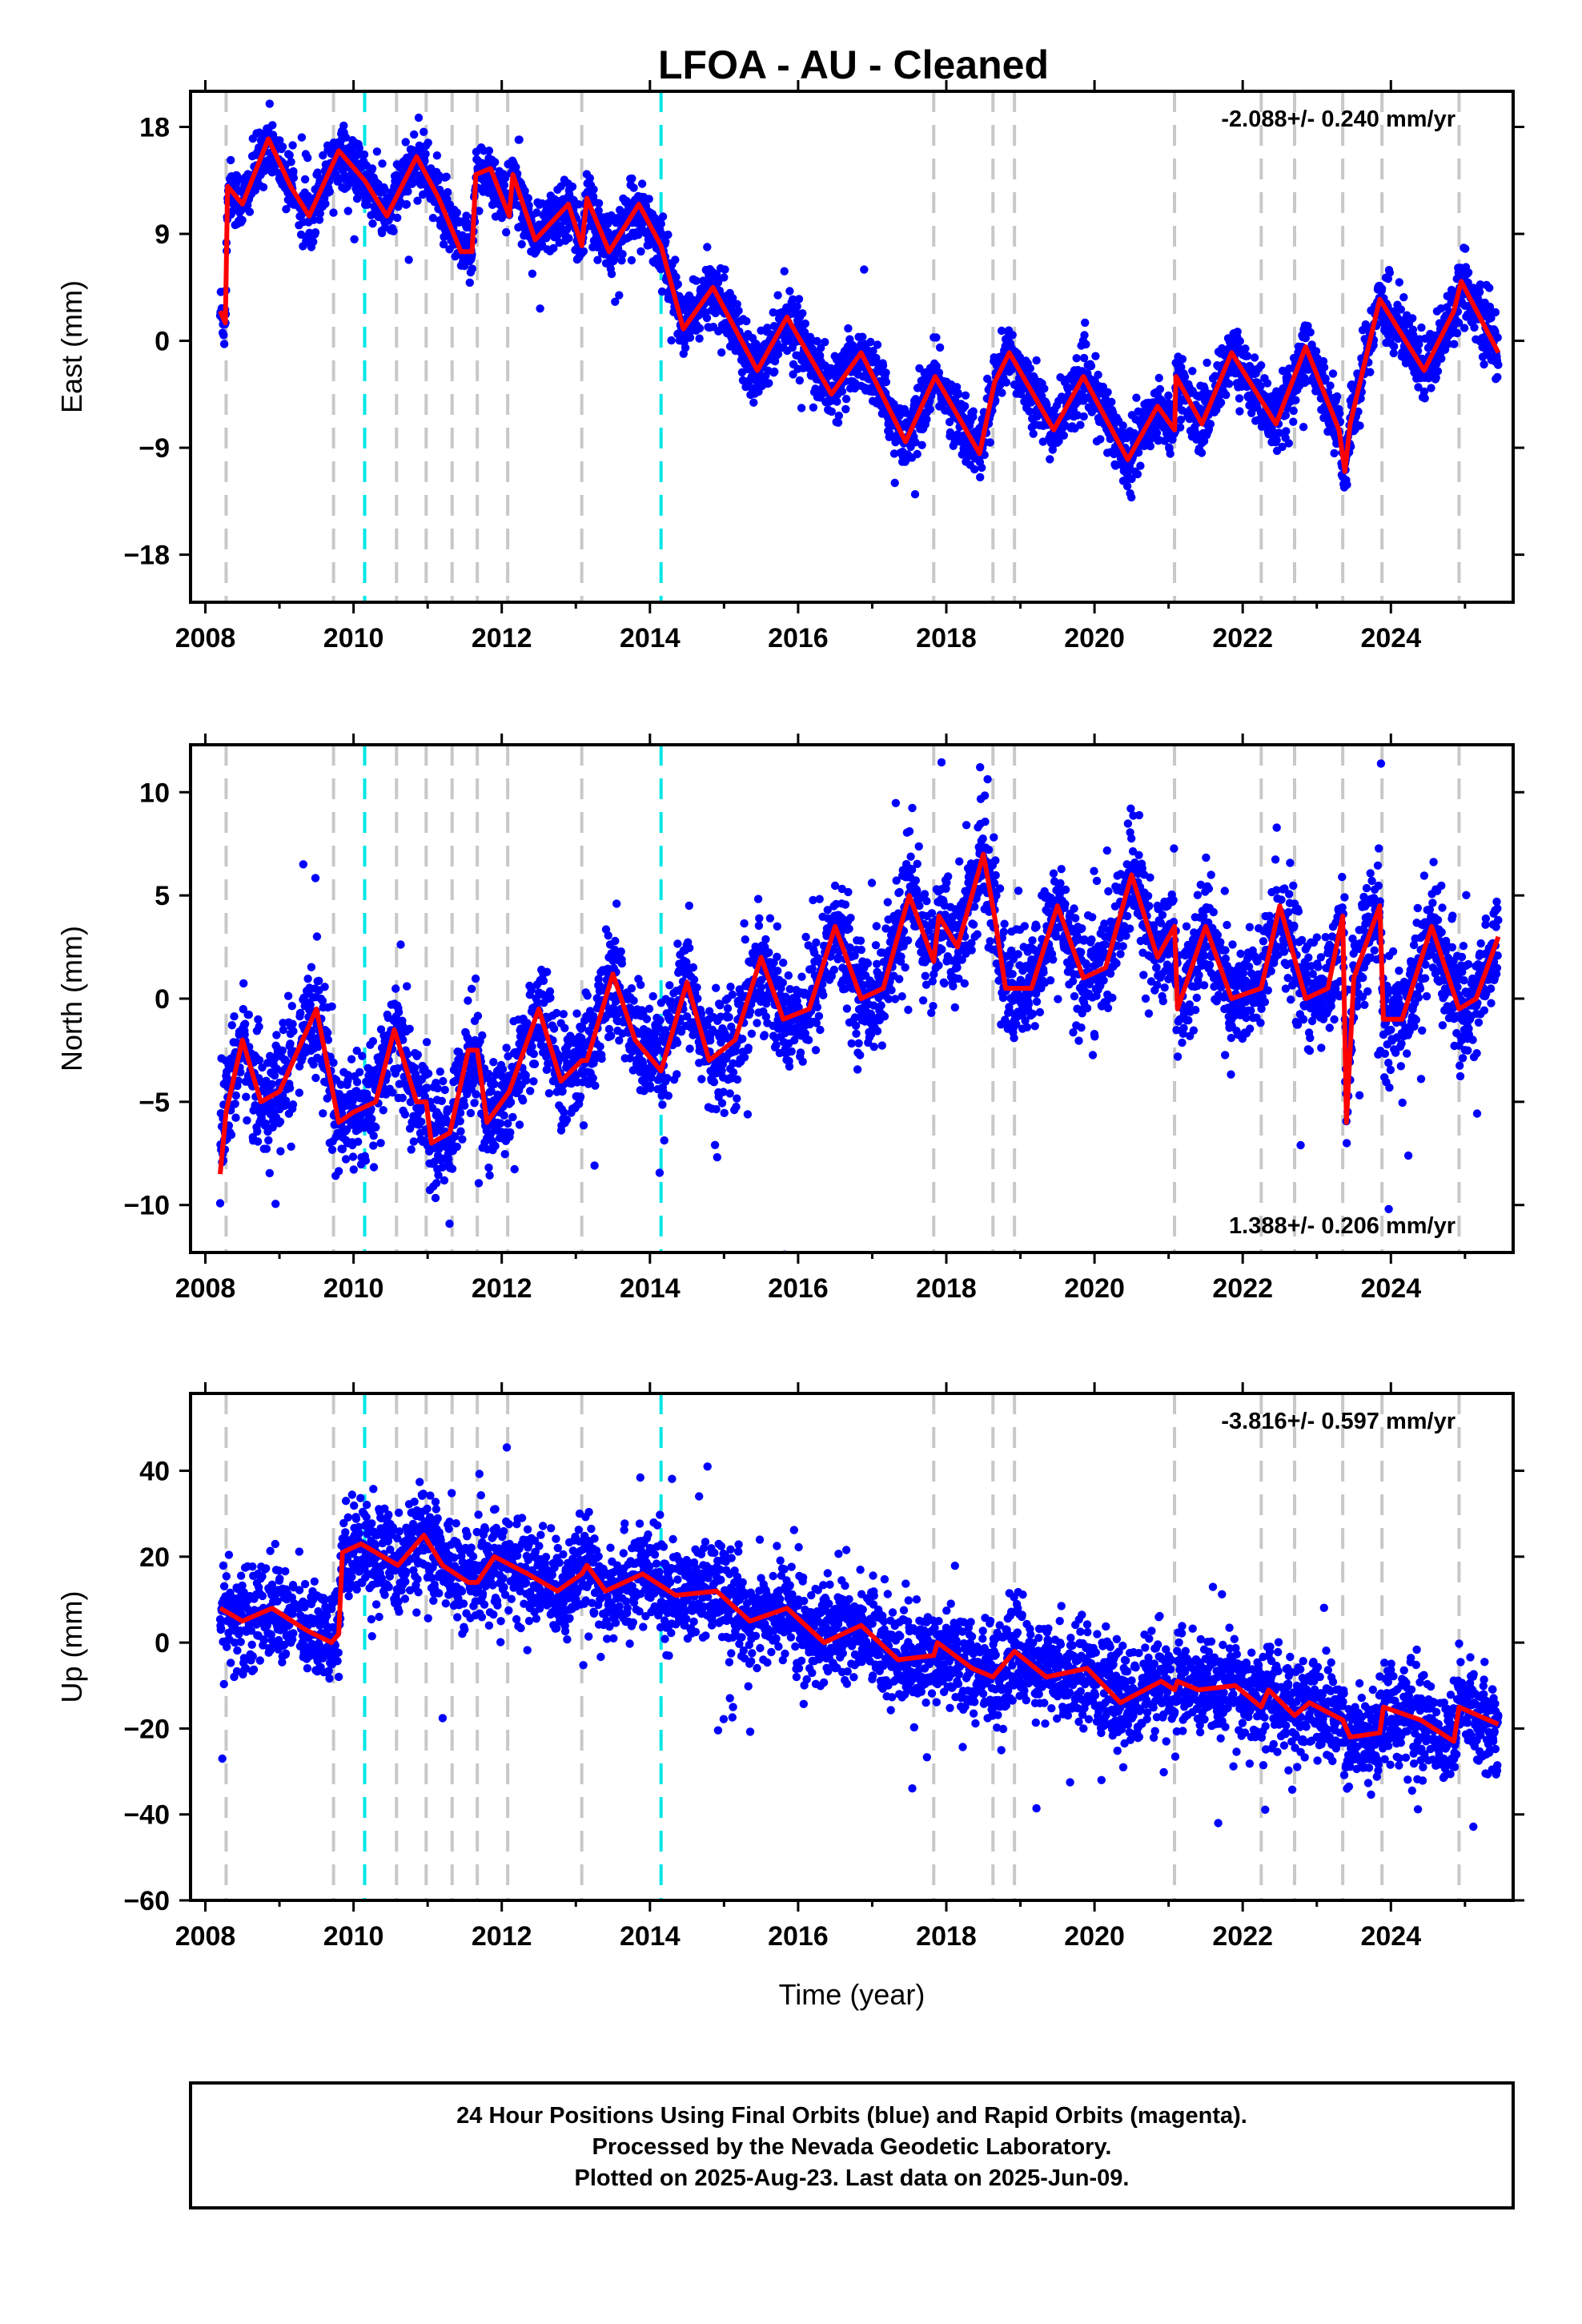 The height and width of the screenshot is (2324, 1582). Describe the element at coordinates (71, 346) in the screenshot. I see `y-axis-label: East (mm)` at that location.